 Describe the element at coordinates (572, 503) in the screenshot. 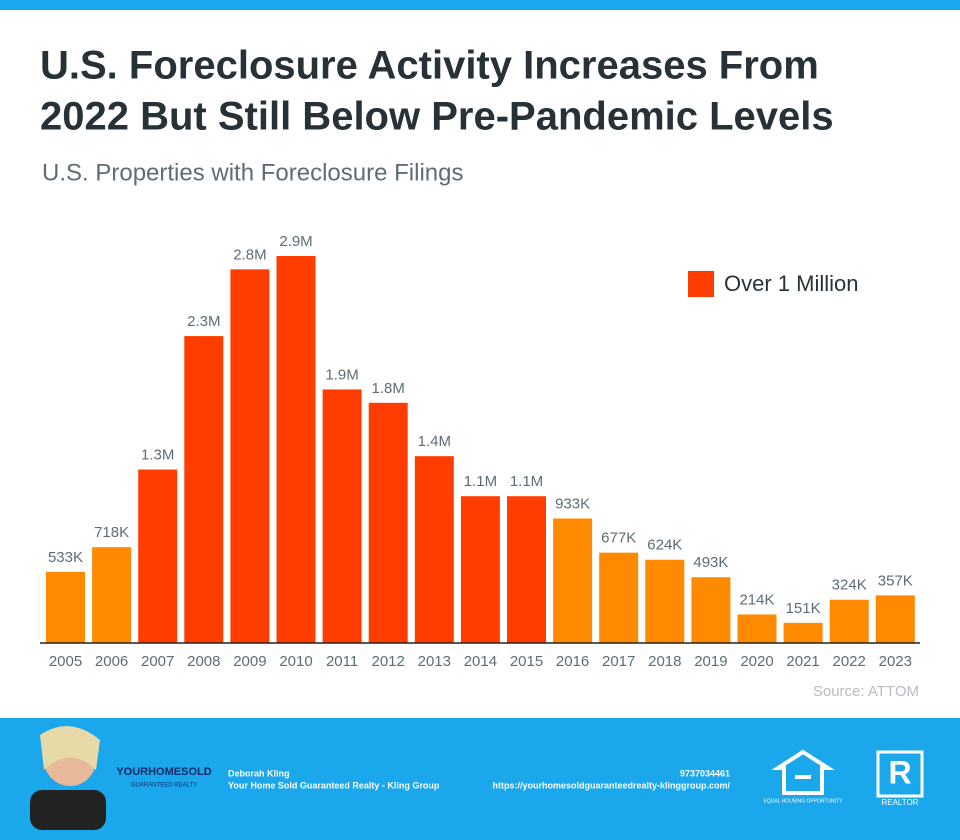

I see `value-label: 933K` at that location.